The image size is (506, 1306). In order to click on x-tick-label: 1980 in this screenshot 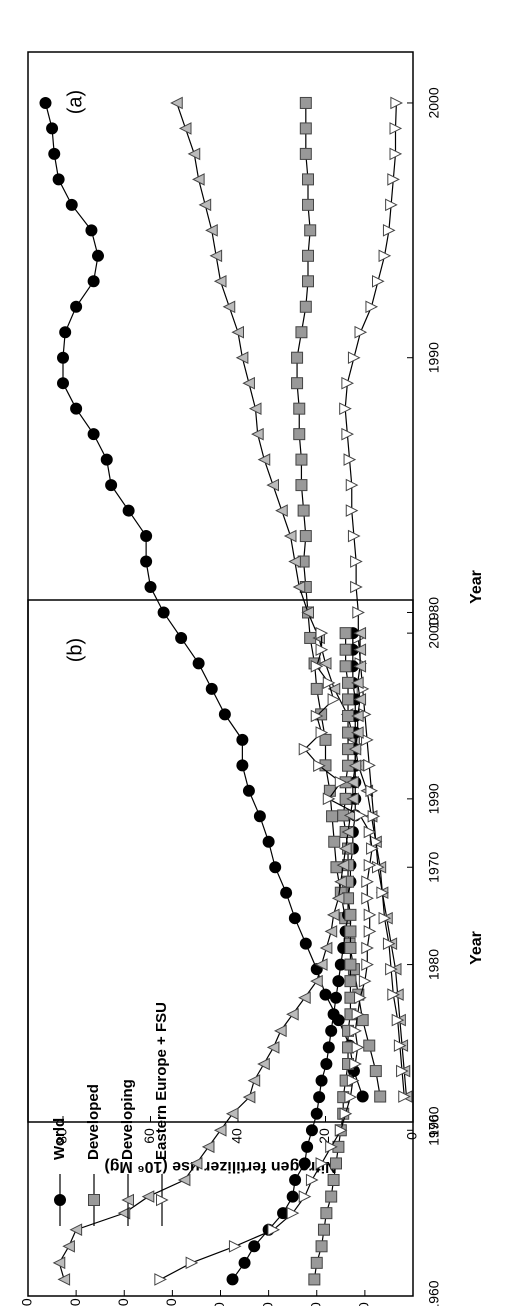, I will do `click(434, 964)`.